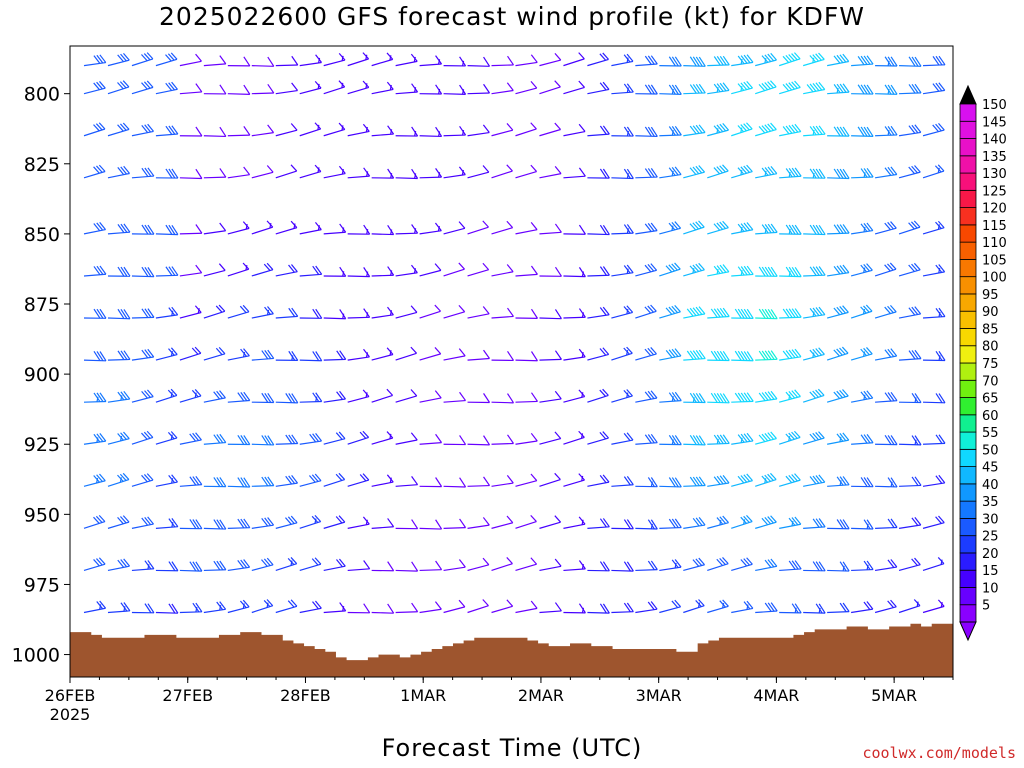 The image size is (1024, 768). Describe the element at coordinates (939, 753) in the screenshot. I see `credit-link: coolwx.com/models` at that location.